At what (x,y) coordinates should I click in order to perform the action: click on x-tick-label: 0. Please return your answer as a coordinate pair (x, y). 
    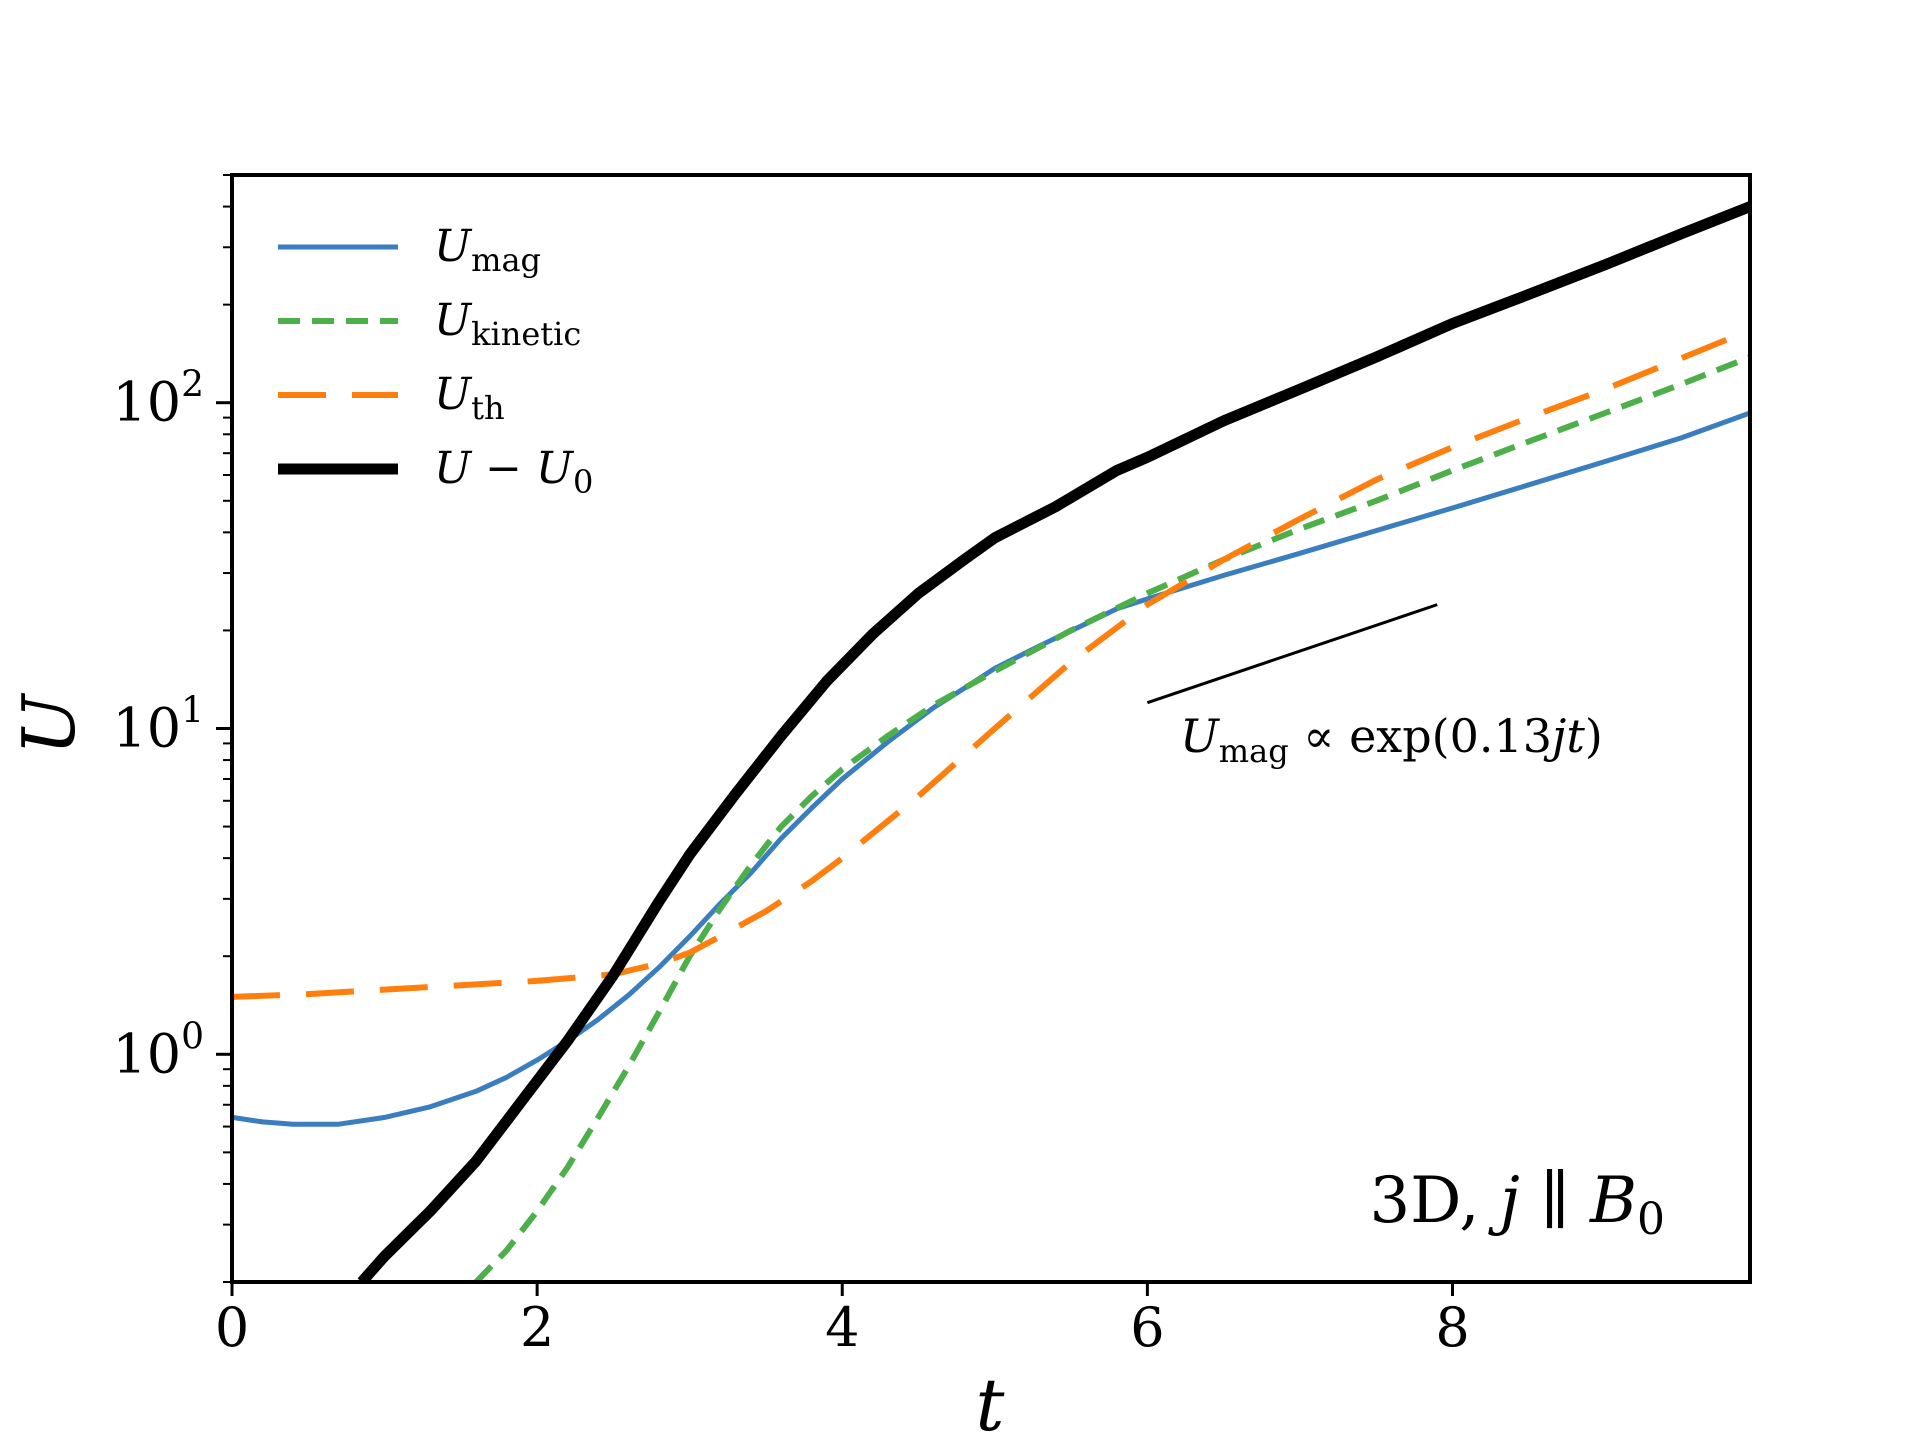
    Looking at the image, I should click on (232, 1327).